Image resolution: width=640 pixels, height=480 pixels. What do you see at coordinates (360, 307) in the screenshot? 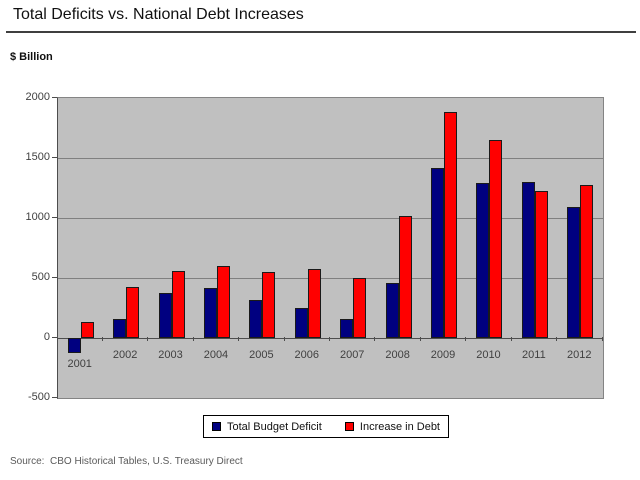
I see `bar-debt-2007` at bounding box center [360, 307].